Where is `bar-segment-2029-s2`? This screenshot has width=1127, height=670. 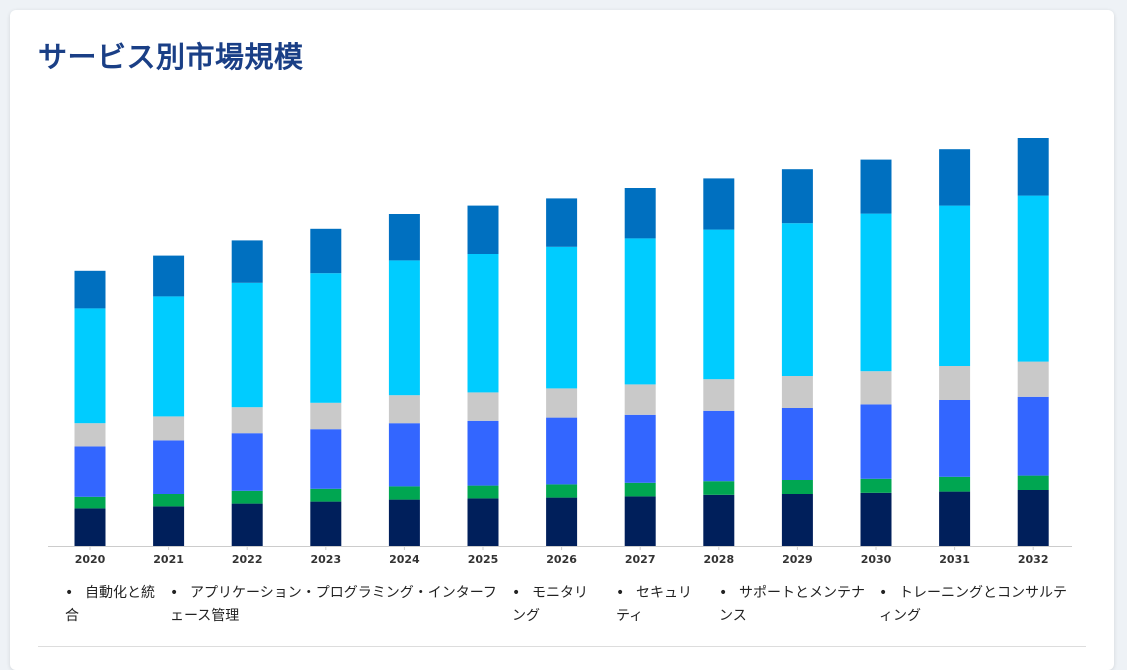
bar-segment-2029-s2 is located at coordinates (797, 444).